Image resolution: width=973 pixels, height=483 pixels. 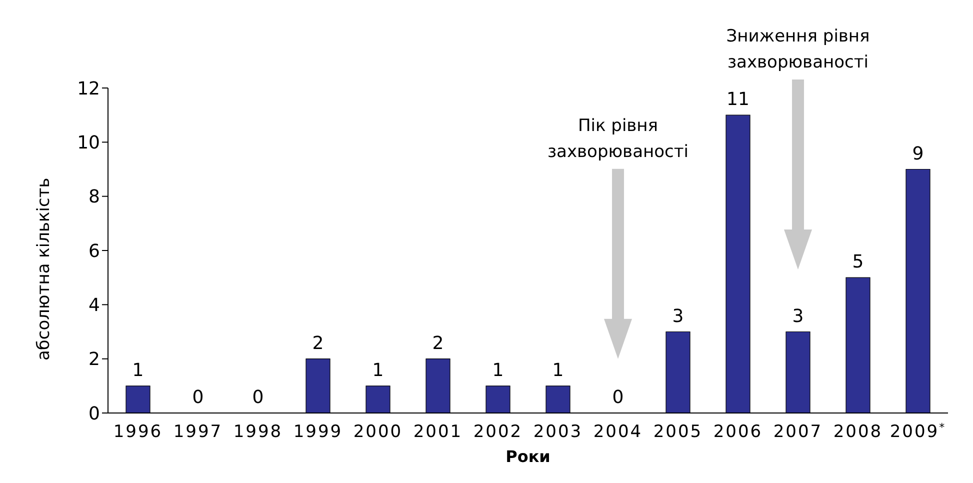 I want to click on x-tick-label: 2008, so click(x=858, y=432).